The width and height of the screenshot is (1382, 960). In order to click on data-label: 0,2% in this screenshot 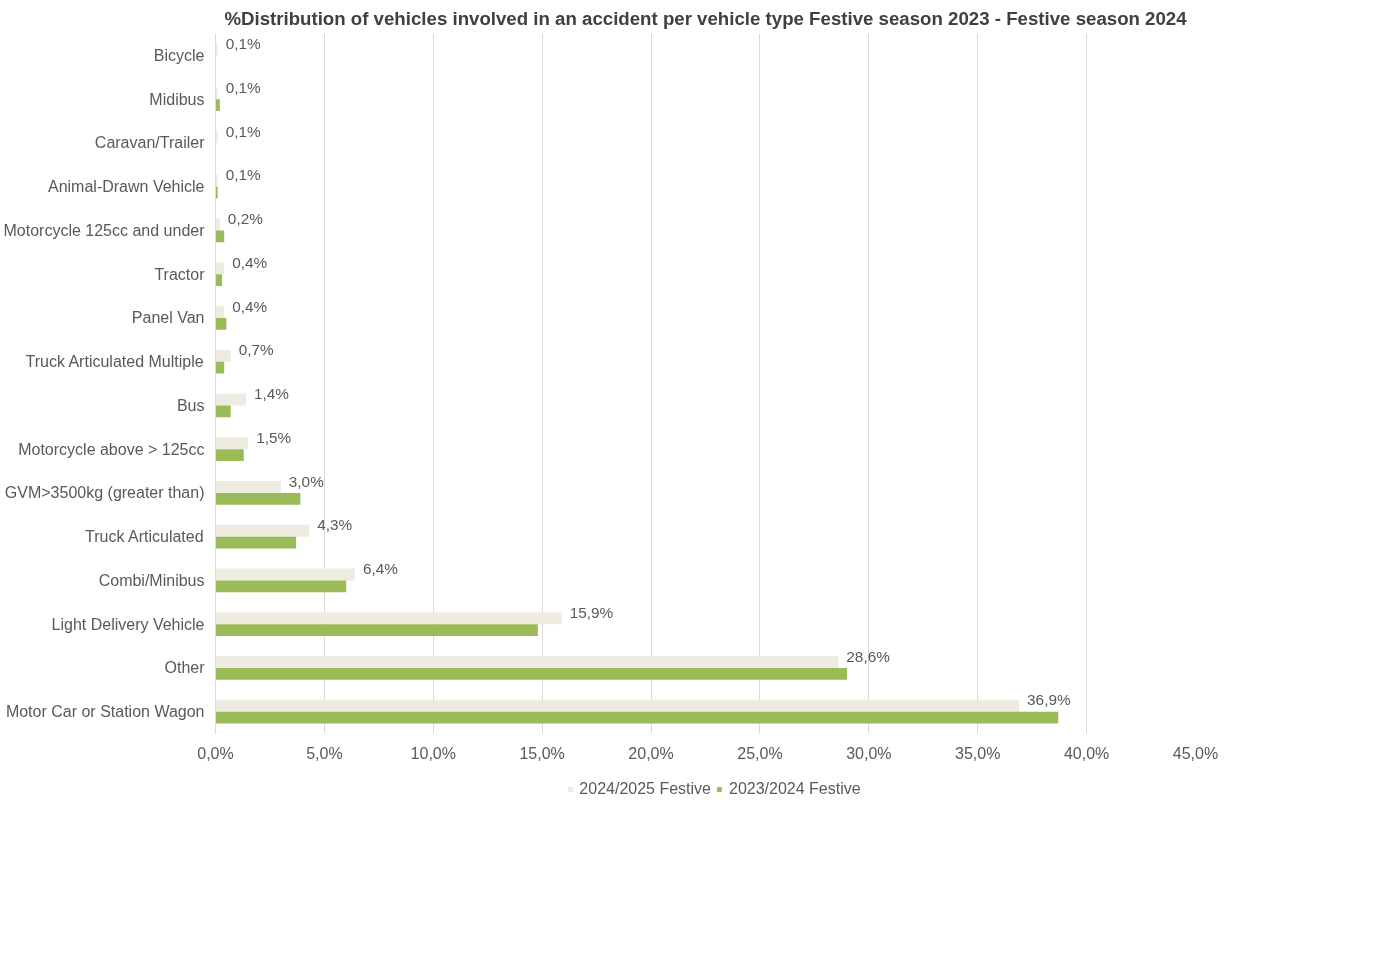, I will do `click(245, 219)`.